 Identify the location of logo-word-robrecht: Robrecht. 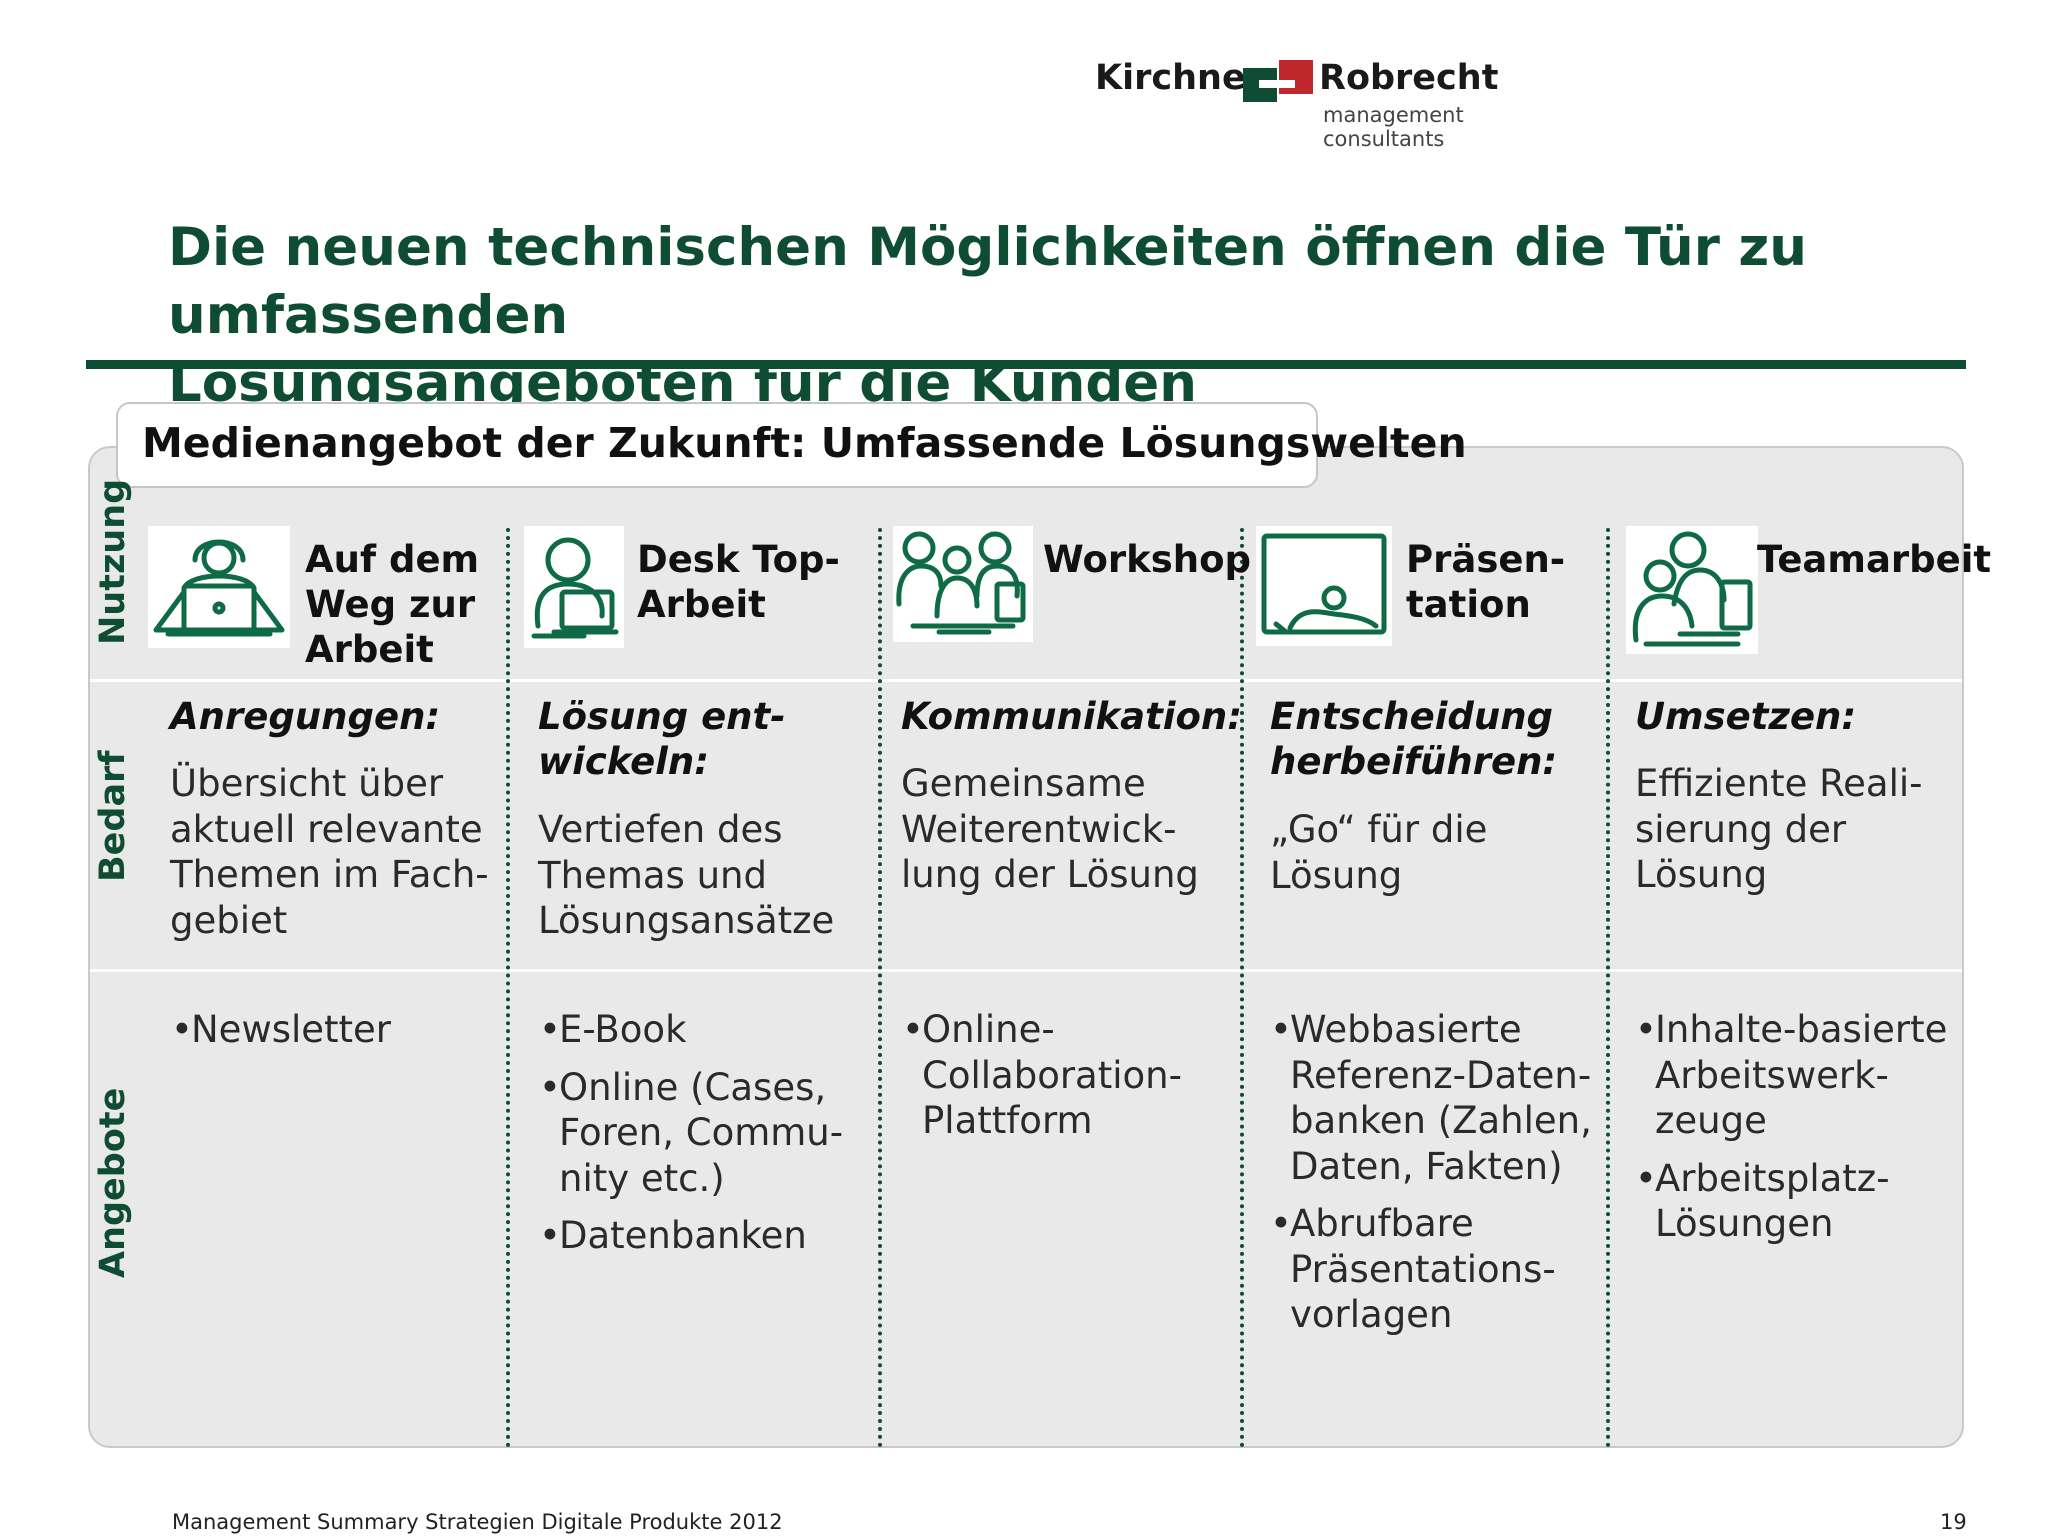
(1409, 78).